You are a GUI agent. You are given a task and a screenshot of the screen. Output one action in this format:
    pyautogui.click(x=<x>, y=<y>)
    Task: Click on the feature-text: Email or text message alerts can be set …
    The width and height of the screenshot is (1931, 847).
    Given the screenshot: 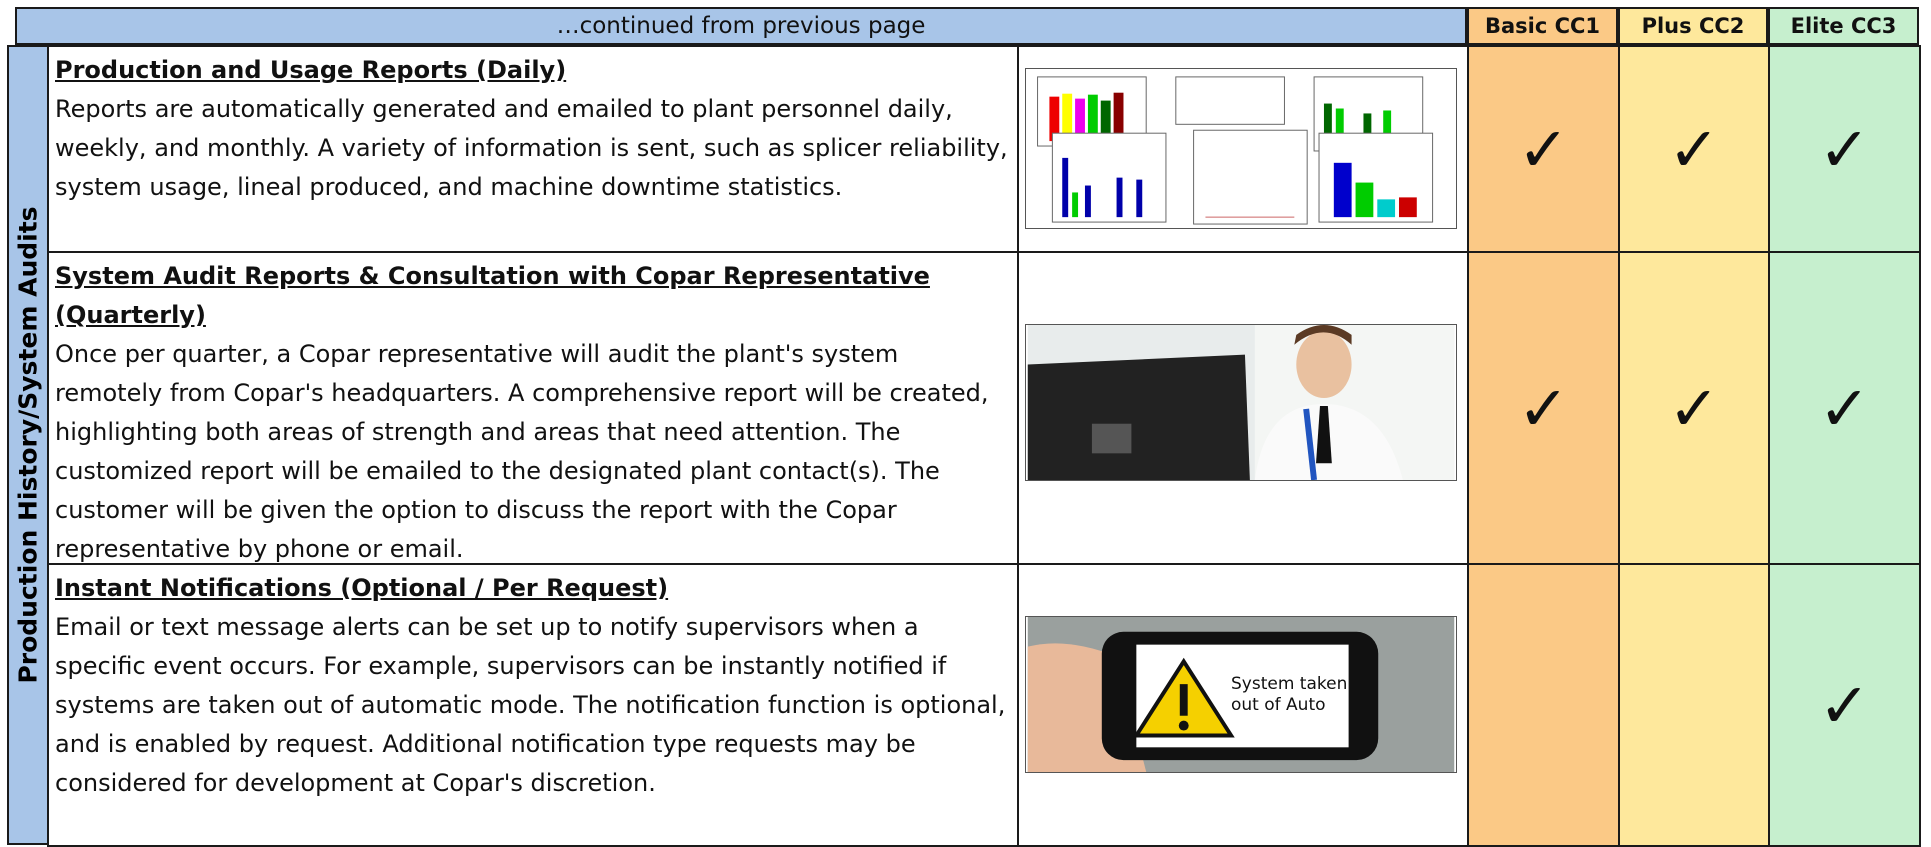 What is the action you would take?
    pyautogui.click(x=530, y=705)
    